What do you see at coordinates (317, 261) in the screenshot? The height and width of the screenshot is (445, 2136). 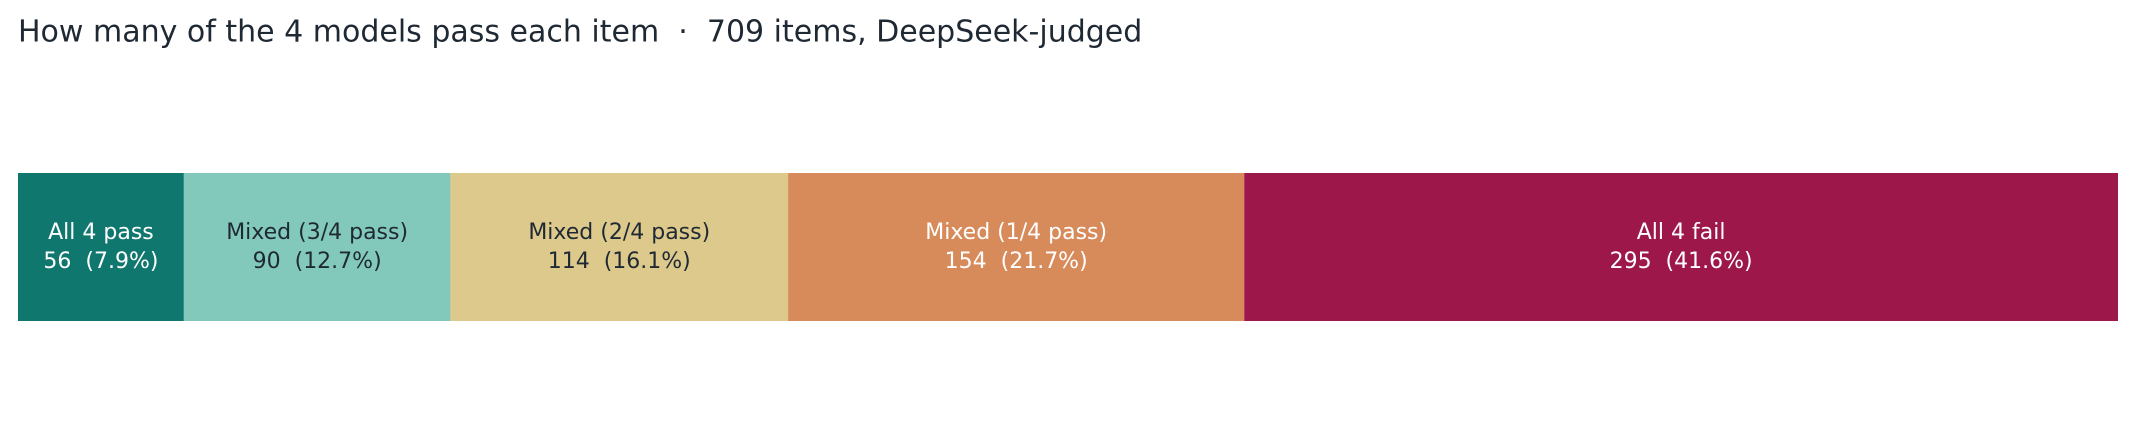 I see `value-label: 90 (12.7%)` at bounding box center [317, 261].